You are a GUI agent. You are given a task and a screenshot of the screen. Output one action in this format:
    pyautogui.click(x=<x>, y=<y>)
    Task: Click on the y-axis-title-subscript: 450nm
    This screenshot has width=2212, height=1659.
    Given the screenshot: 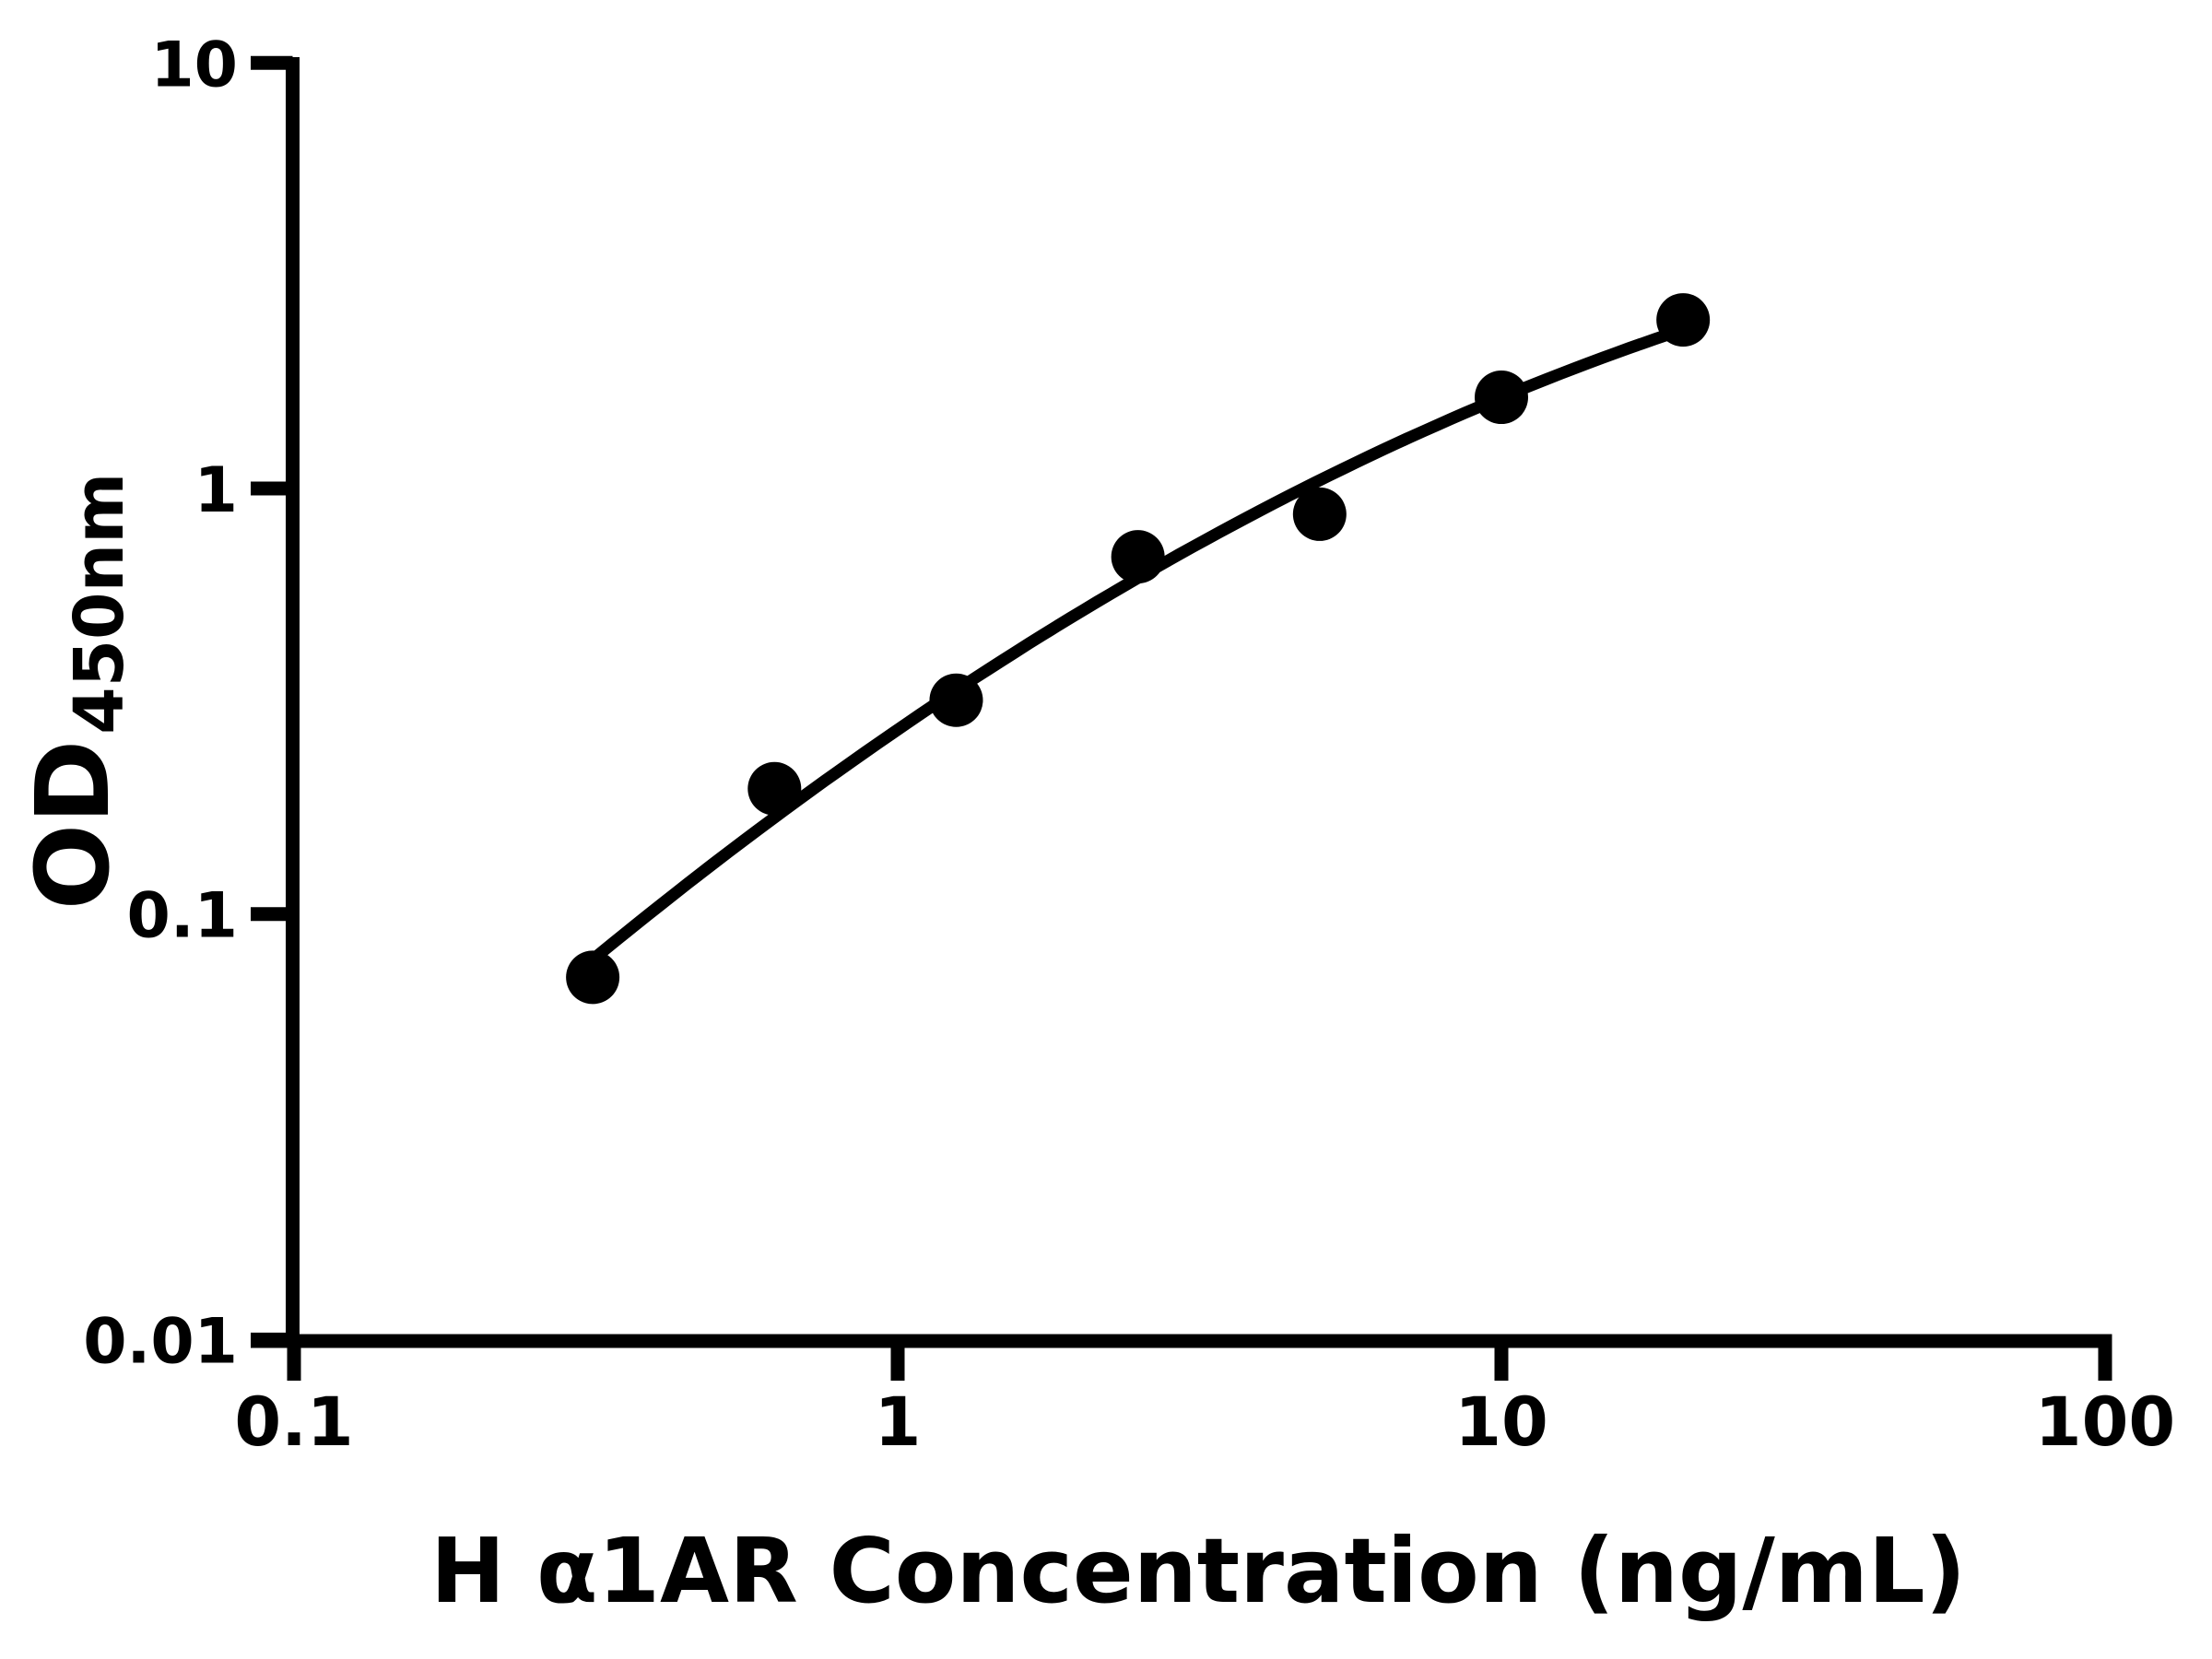 What is the action you would take?
    pyautogui.click(x=99, y=604)
    